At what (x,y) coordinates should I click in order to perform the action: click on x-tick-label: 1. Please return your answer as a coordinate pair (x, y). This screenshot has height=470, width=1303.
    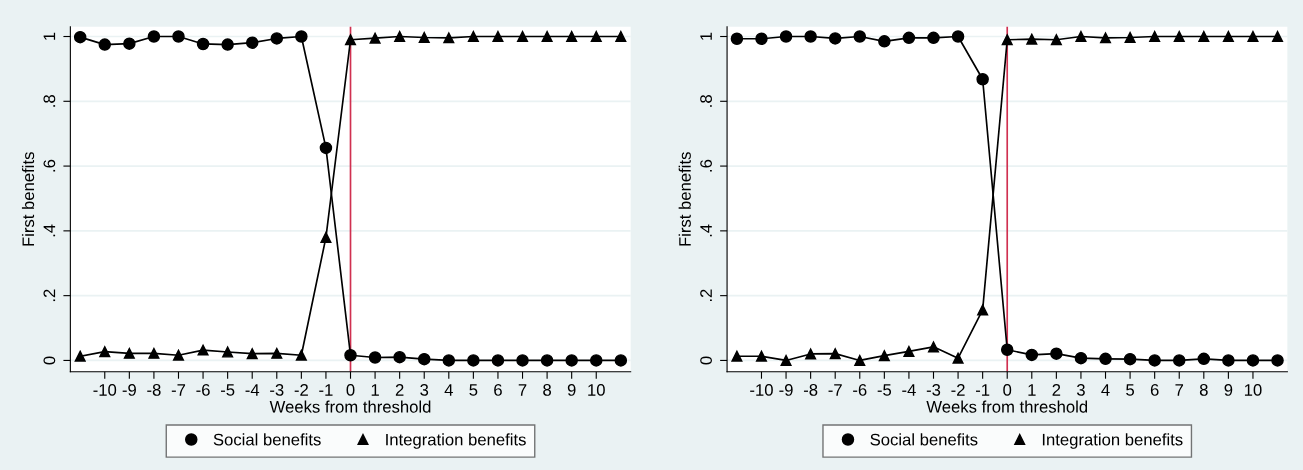
    Looking at the image, I should click on (1032, 390).